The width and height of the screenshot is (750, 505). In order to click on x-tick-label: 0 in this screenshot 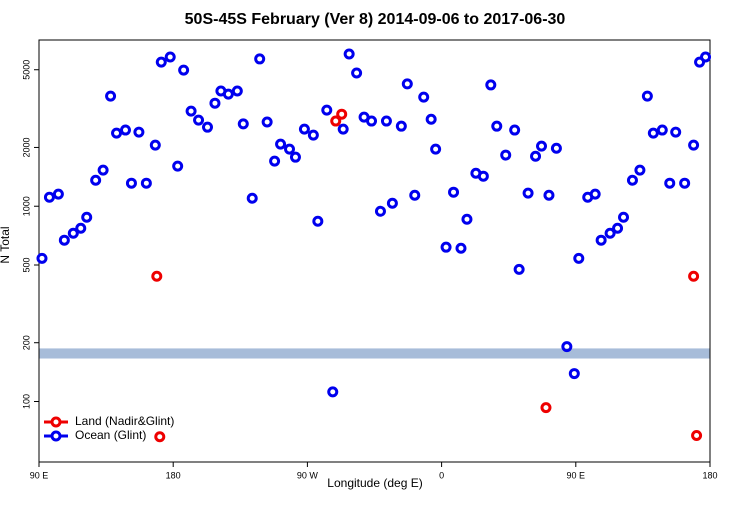, I will do `click(441, 475)`.